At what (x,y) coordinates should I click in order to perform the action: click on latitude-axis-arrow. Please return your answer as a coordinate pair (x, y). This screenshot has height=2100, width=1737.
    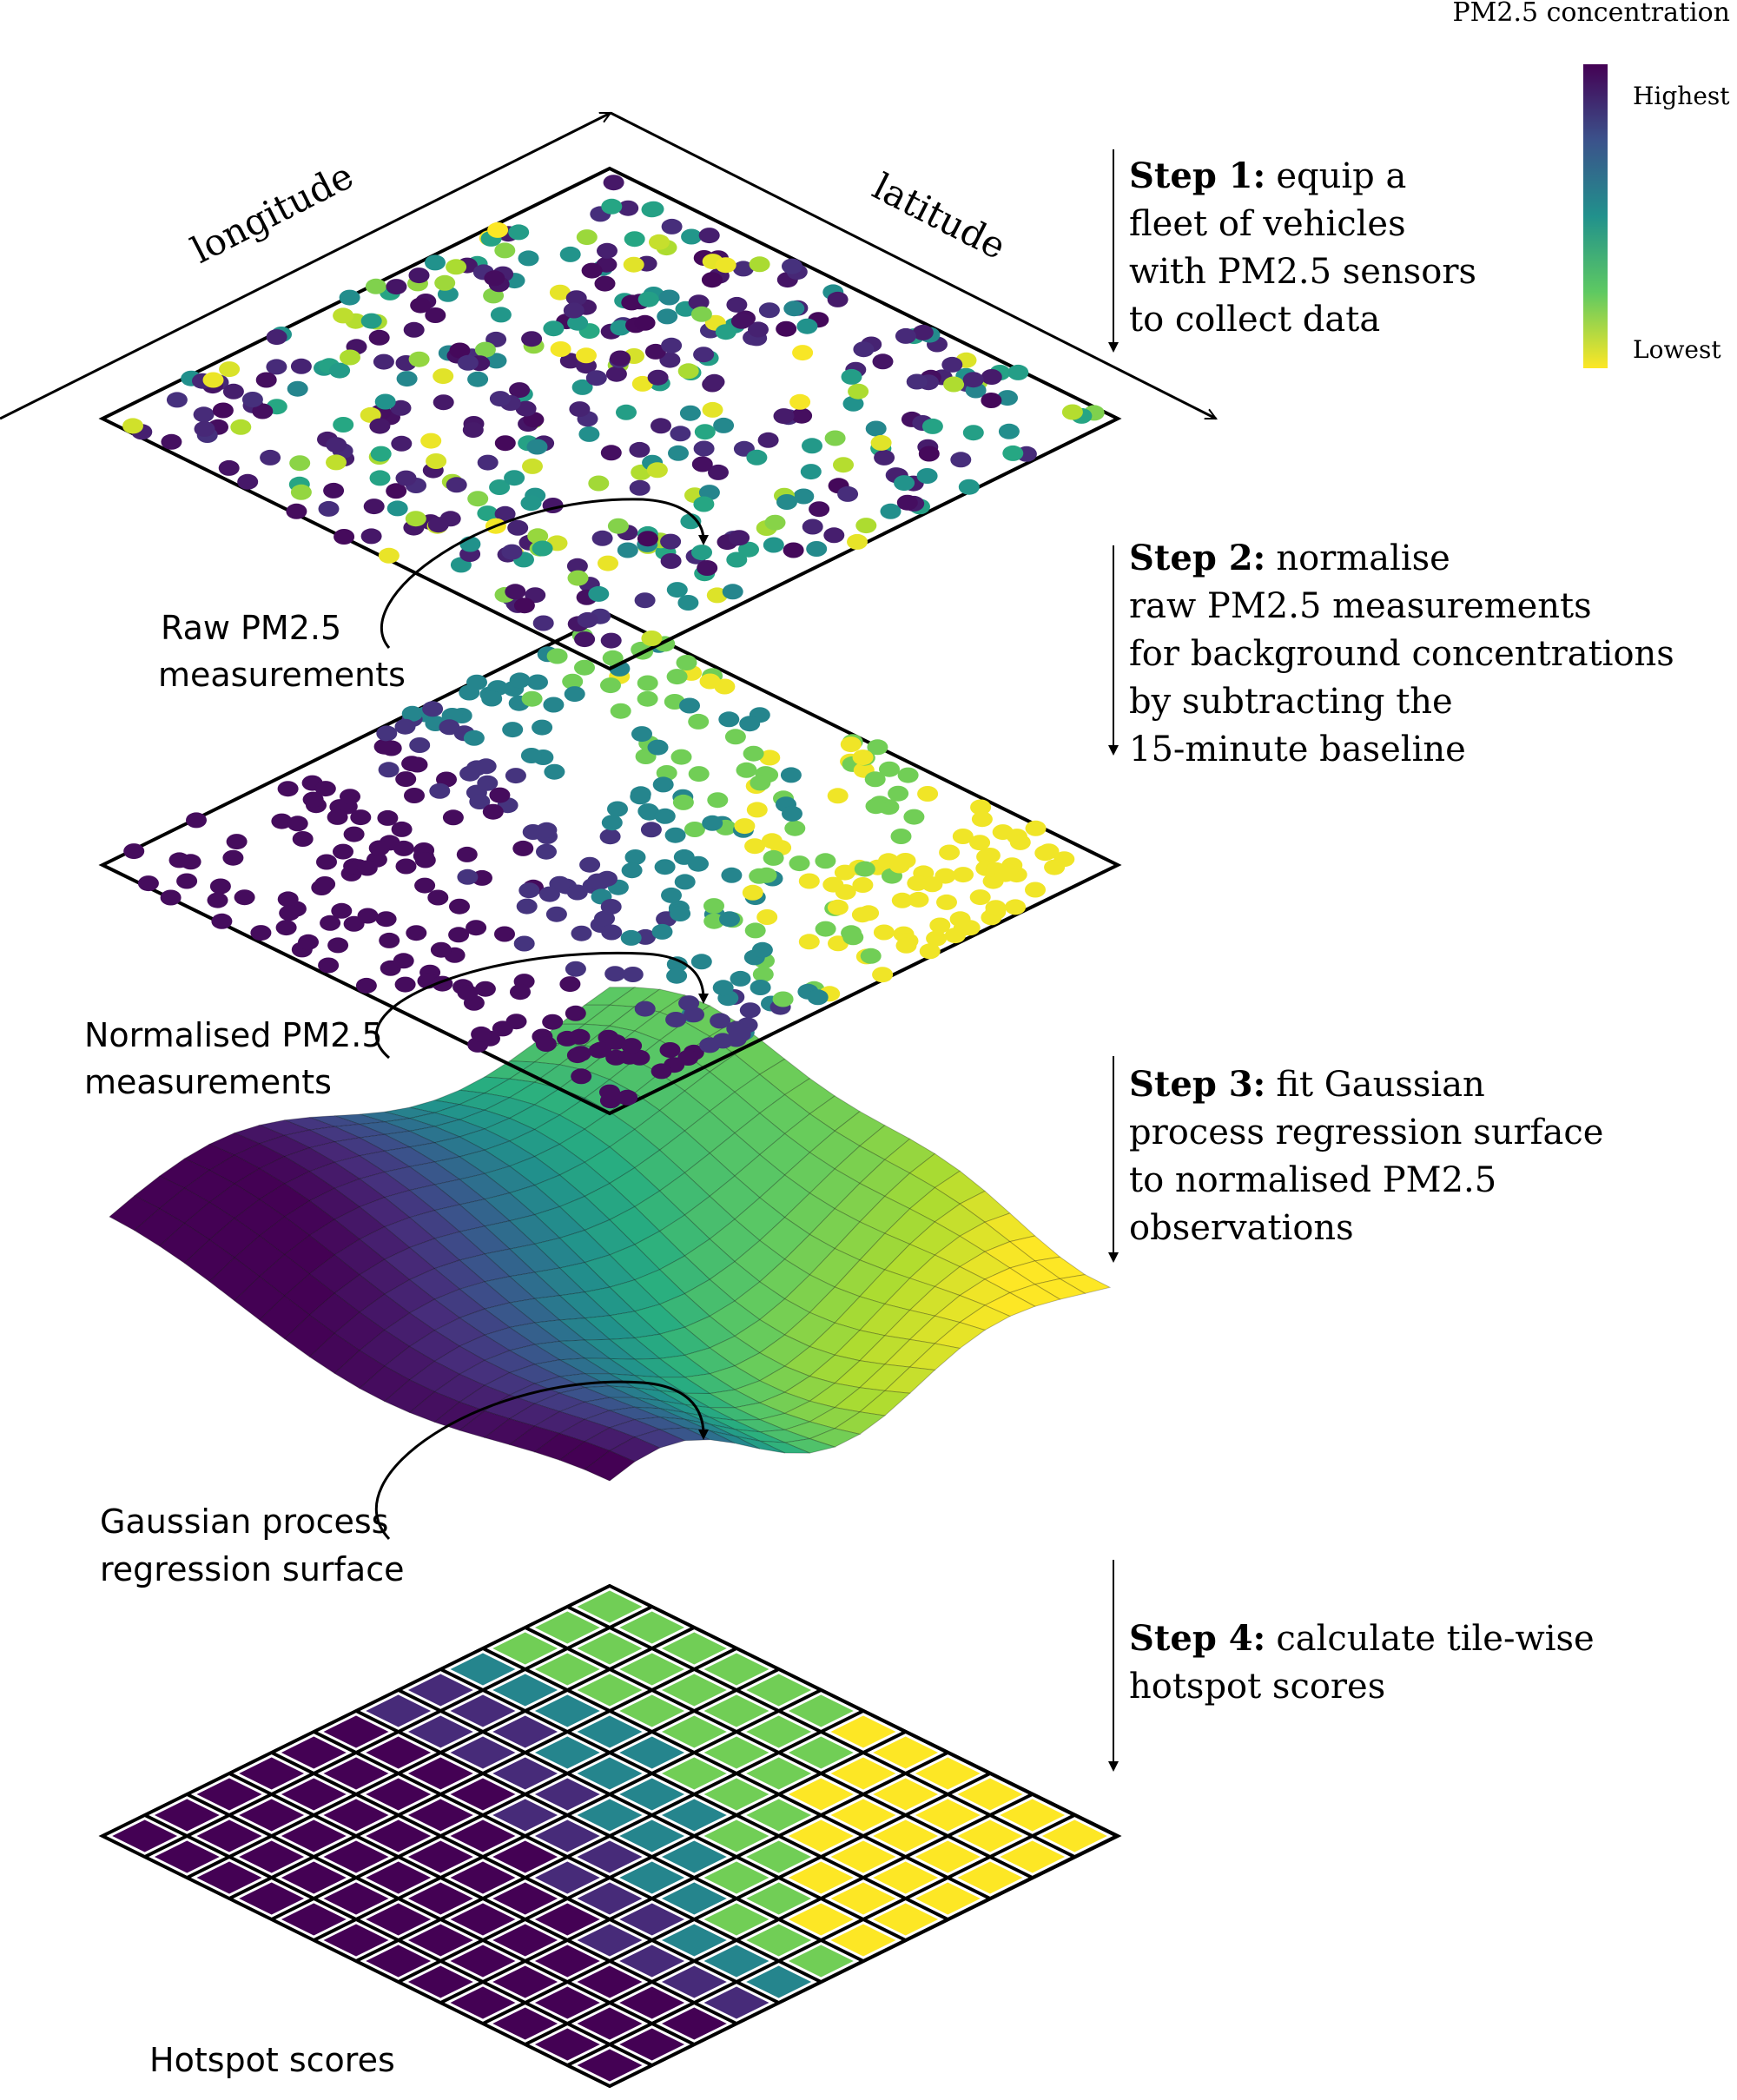
    Looking at the image, I should click on (913, 265).